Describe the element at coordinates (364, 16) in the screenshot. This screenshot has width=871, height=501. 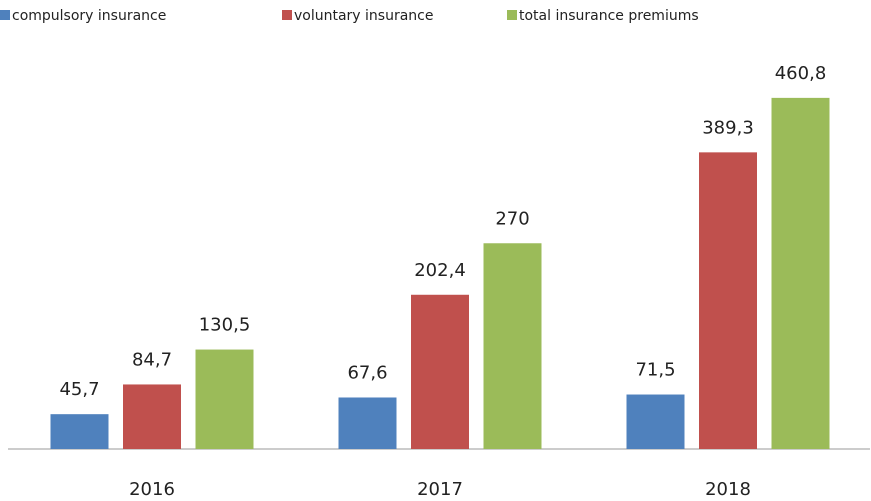
I see `legend-label: voluntary insurance` at that location.